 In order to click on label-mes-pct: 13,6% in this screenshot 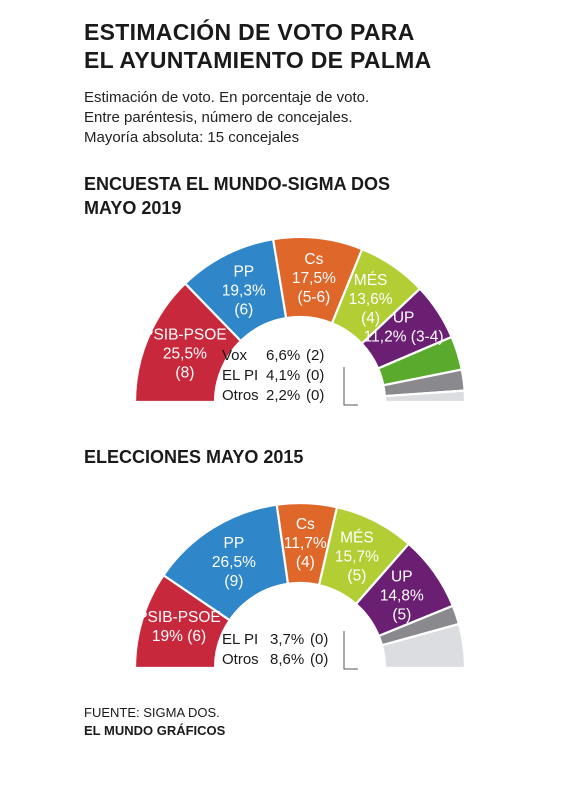, I will do `click(371, 299)`.